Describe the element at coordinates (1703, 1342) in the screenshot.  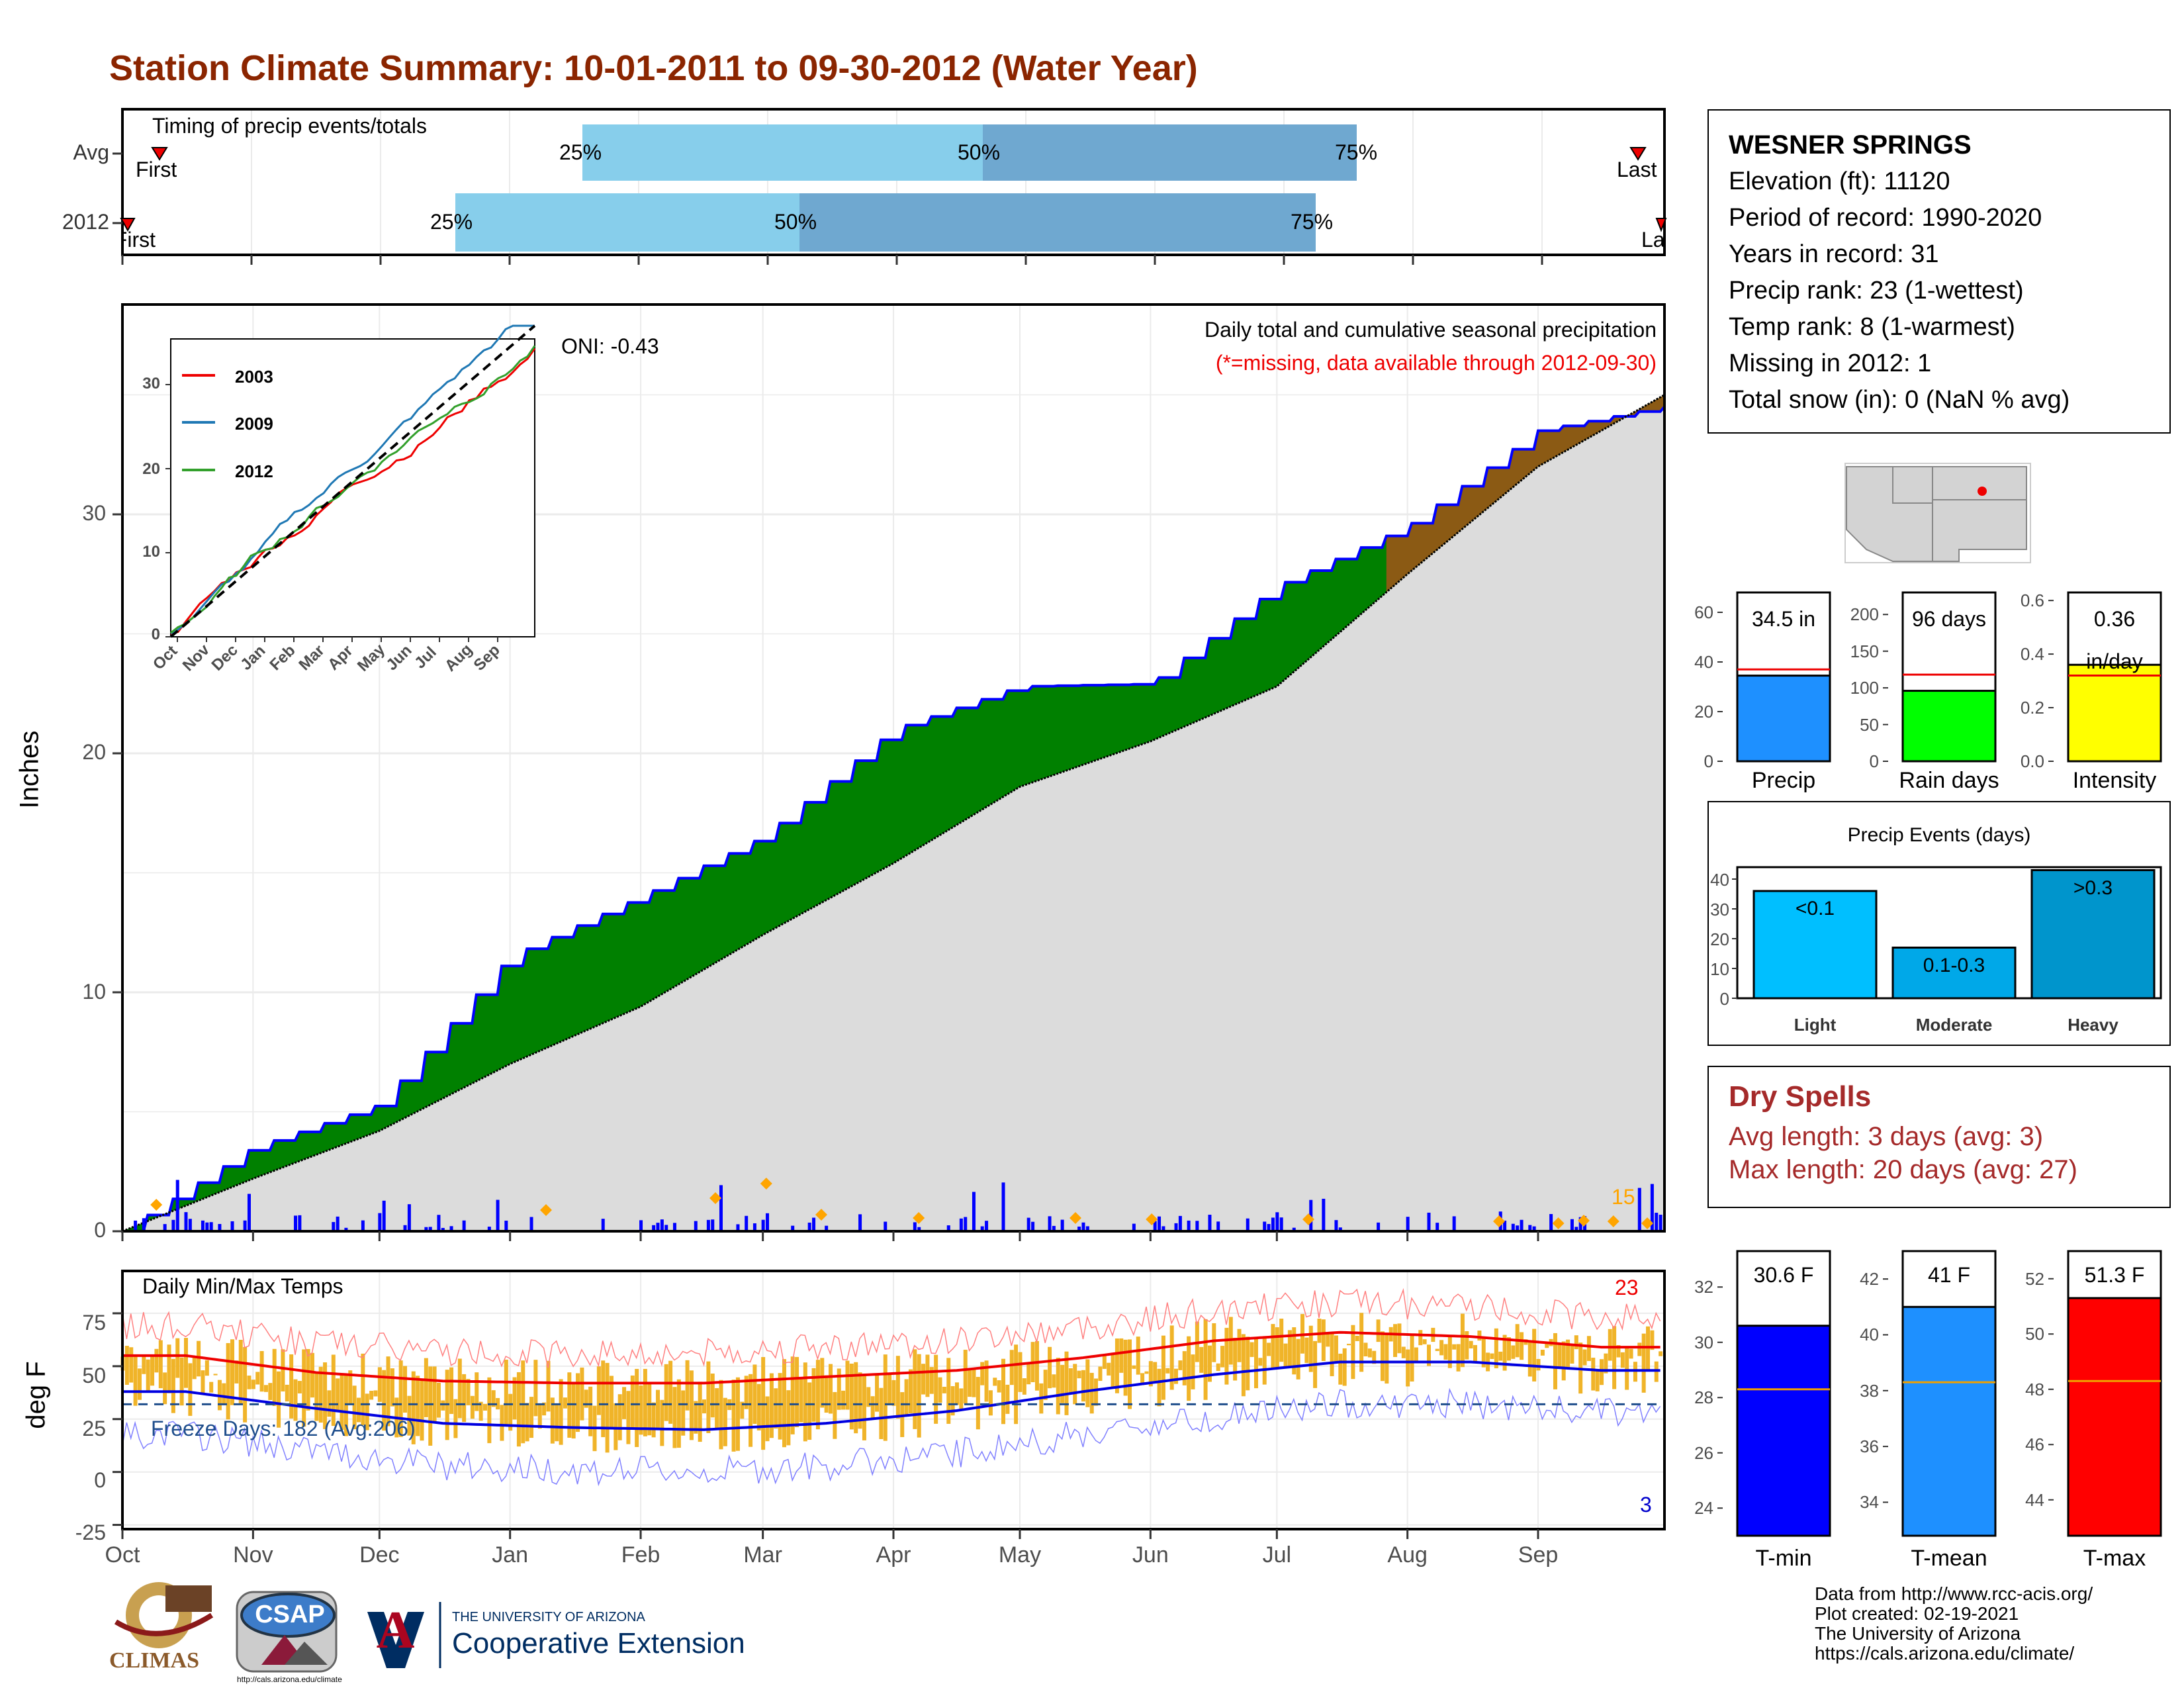
I see `temp-bar-ytick: 30` at that location.